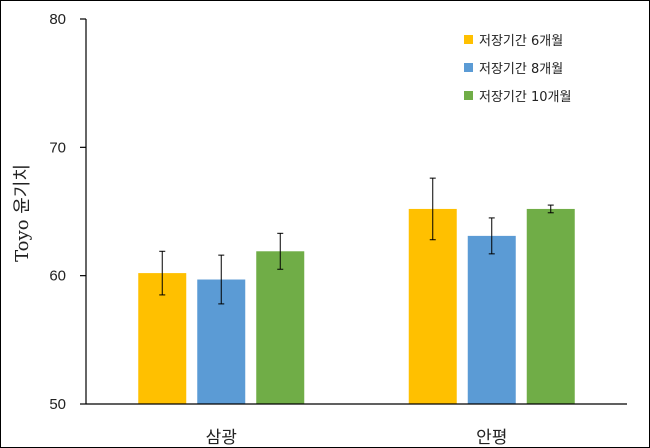  I want to click on y-axis: 50 60 70 80, so click(68, 212).